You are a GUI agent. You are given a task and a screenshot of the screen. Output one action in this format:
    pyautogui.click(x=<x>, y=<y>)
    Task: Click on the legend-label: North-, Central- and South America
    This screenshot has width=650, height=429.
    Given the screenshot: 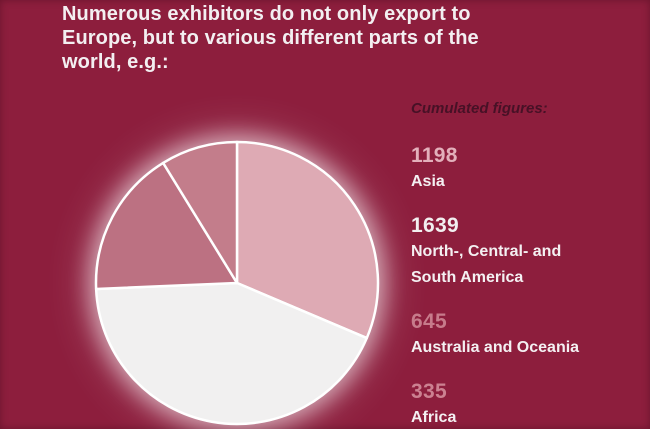 What is the action you would take?
    pyautogui.click(x=486, y=264)
    